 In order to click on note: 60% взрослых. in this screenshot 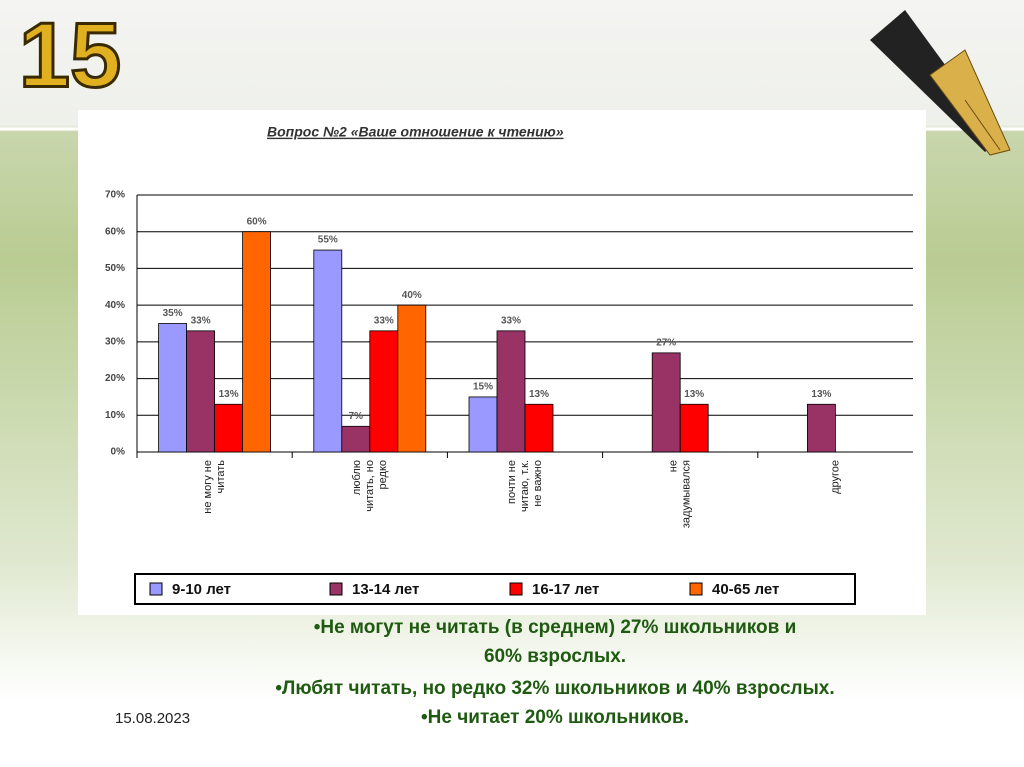, I will do `click(555, 656)`.